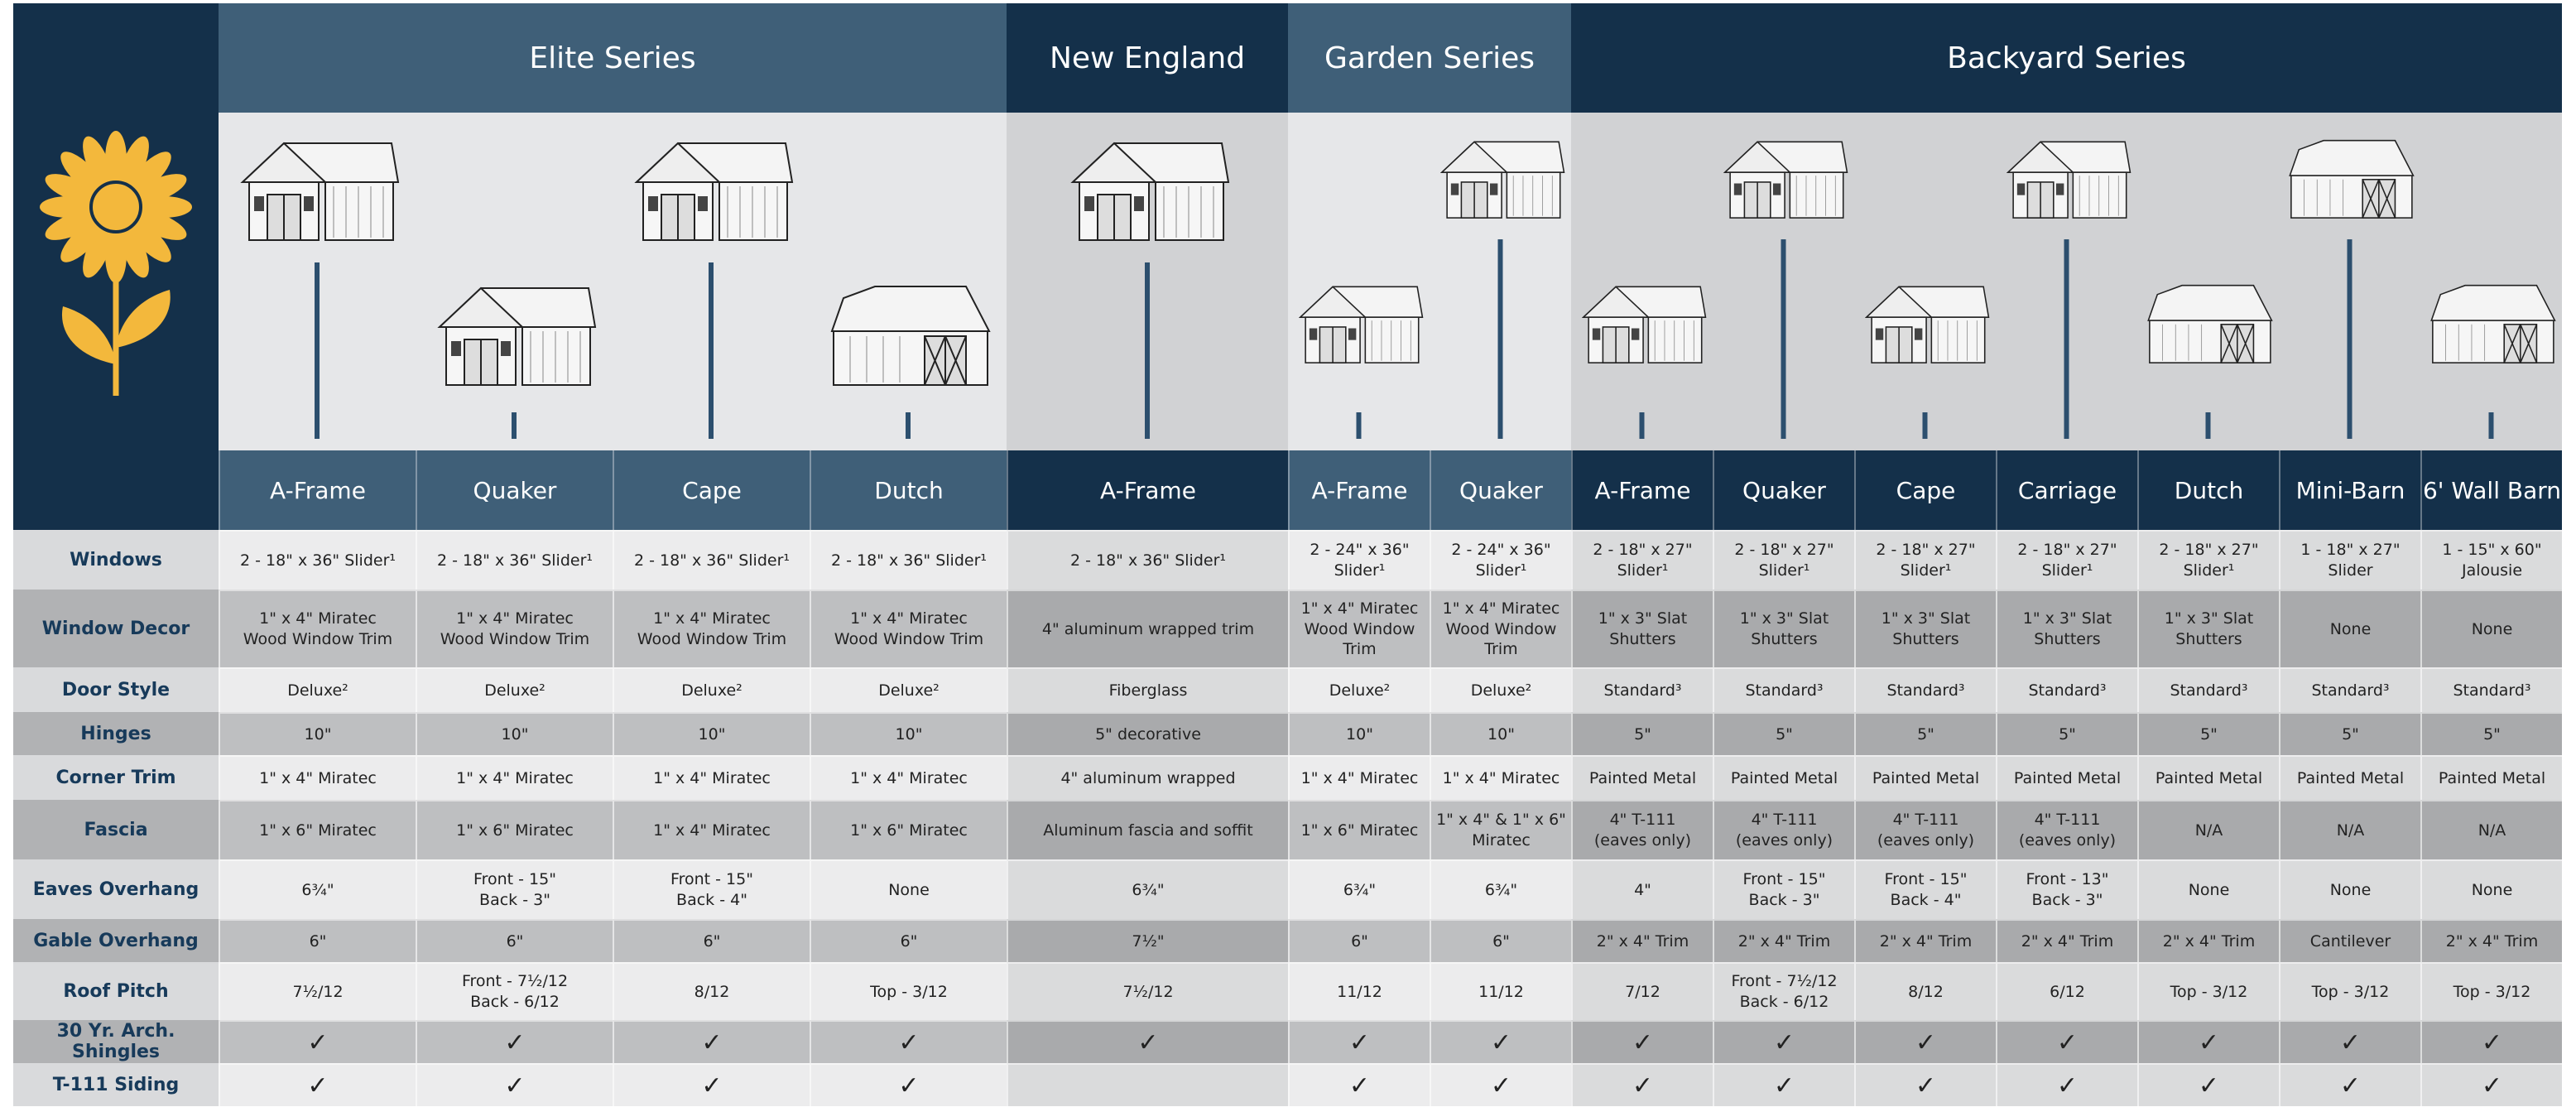 This screenshot has width=2576, height=1107. What do you see at coordinates (116, 1041) in the screenshot?
I see `row-label: 30 Yr. Arch. Shingles` at bounding box center [116, 1041].